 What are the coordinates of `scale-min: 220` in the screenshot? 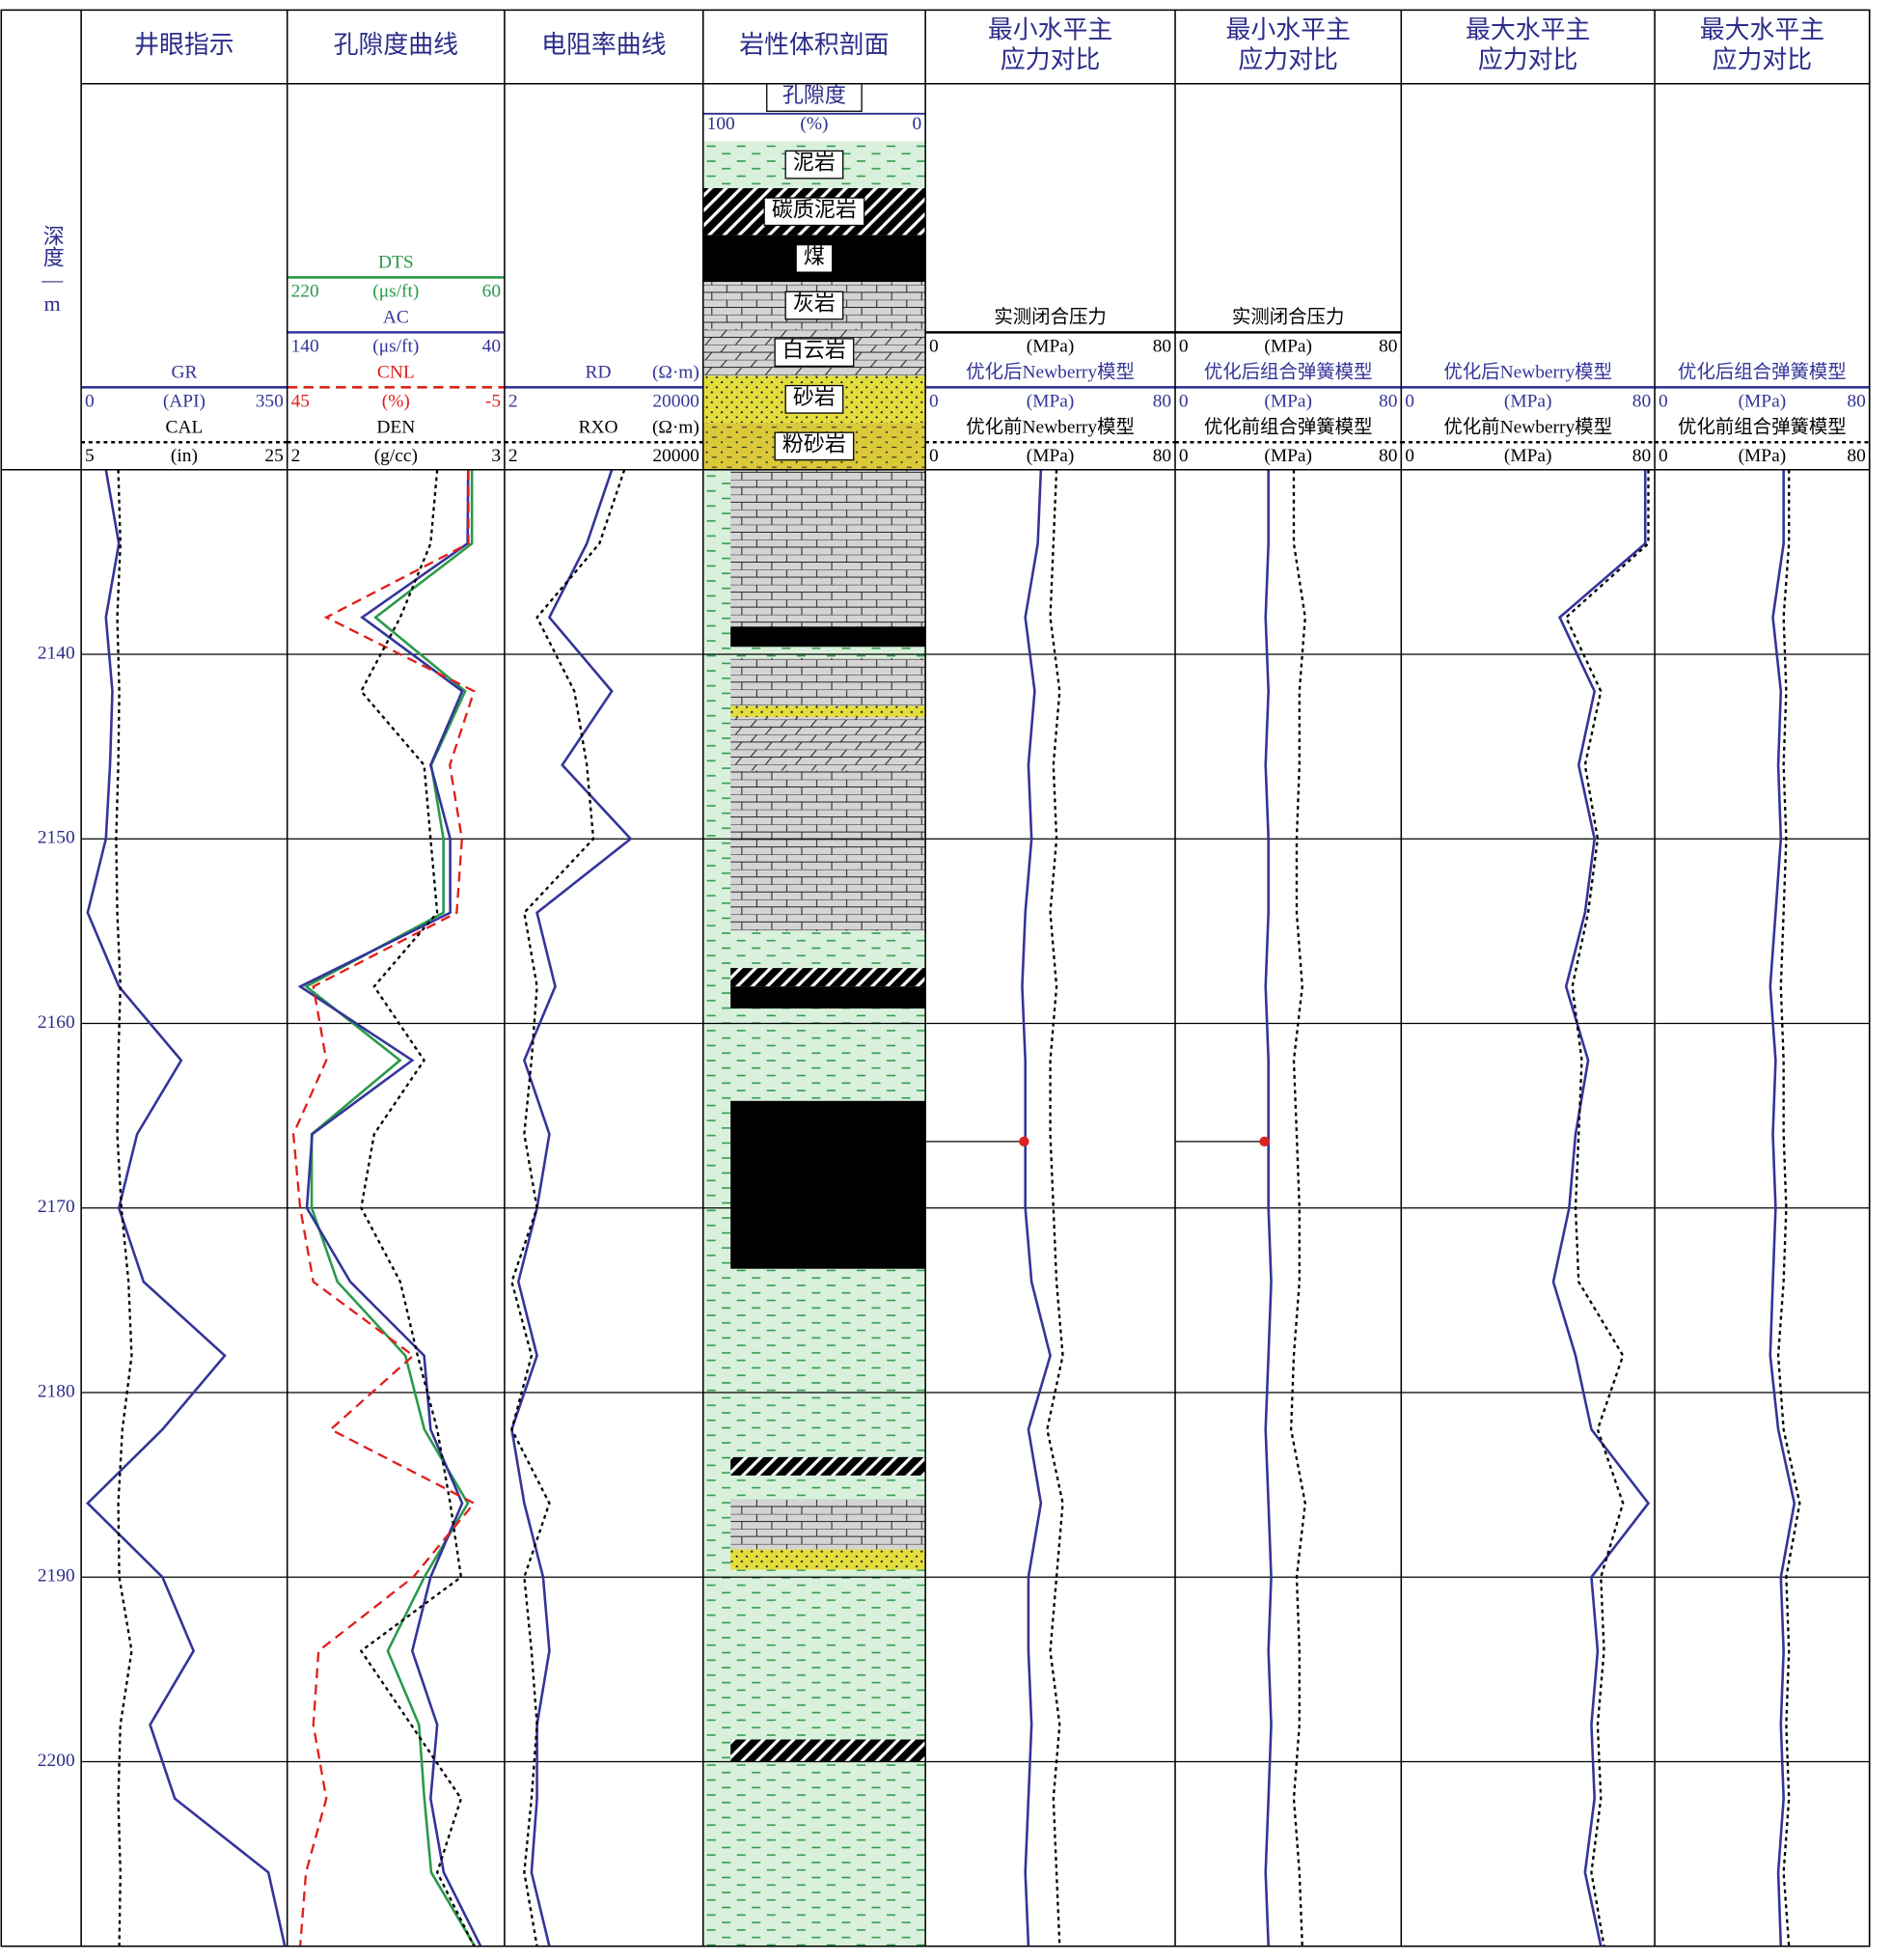 It's located at (305, 291).